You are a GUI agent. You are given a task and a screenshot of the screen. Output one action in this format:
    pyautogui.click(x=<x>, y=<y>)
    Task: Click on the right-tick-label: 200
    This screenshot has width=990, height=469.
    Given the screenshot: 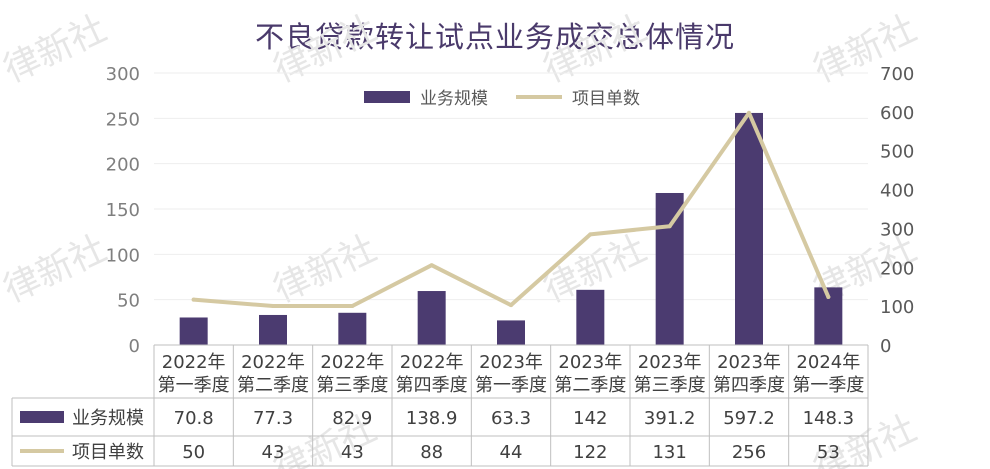 What is the action you would take?
    pyautogui.click(x=897, y=268)
    